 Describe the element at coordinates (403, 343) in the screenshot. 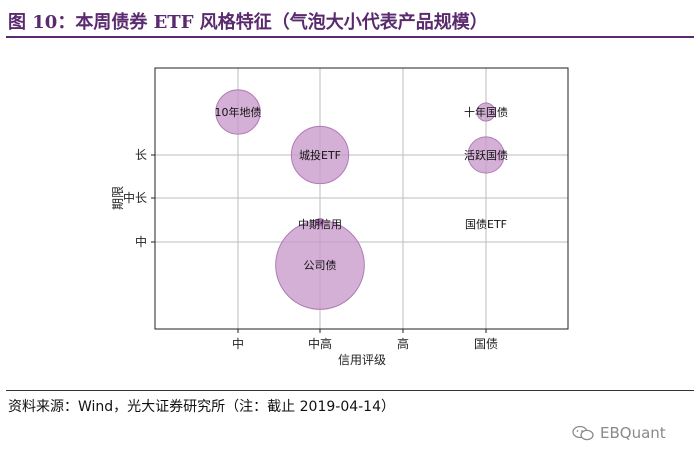

I see `x-tick-label: 高` at that location.